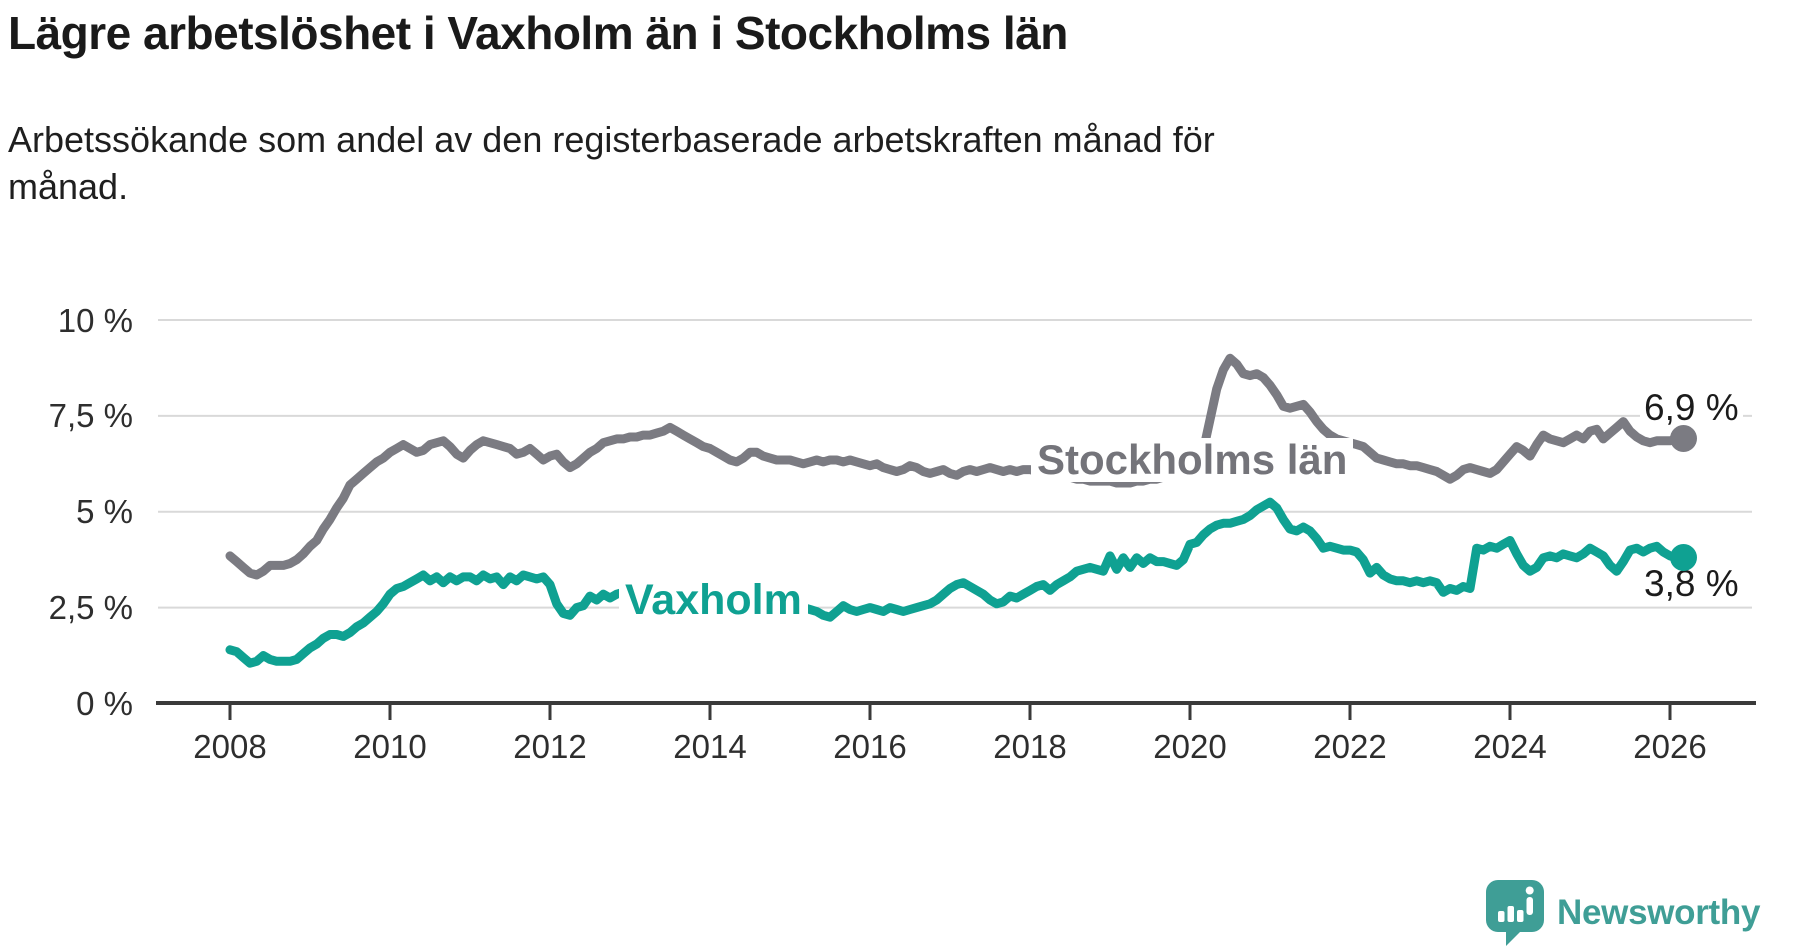  I want to click on y-axis-label: 7,5 %, so click(90, 416).